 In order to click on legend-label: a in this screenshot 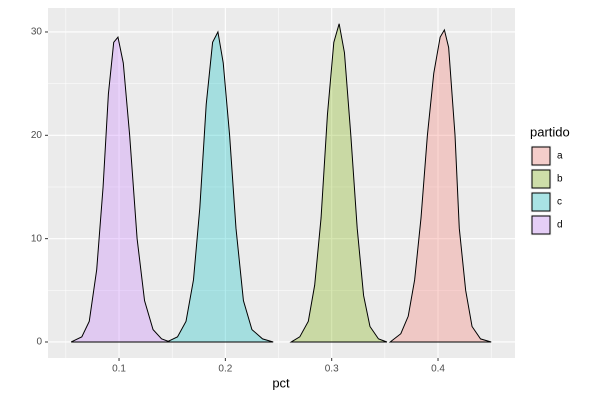, I will do `click(560, 156)`.